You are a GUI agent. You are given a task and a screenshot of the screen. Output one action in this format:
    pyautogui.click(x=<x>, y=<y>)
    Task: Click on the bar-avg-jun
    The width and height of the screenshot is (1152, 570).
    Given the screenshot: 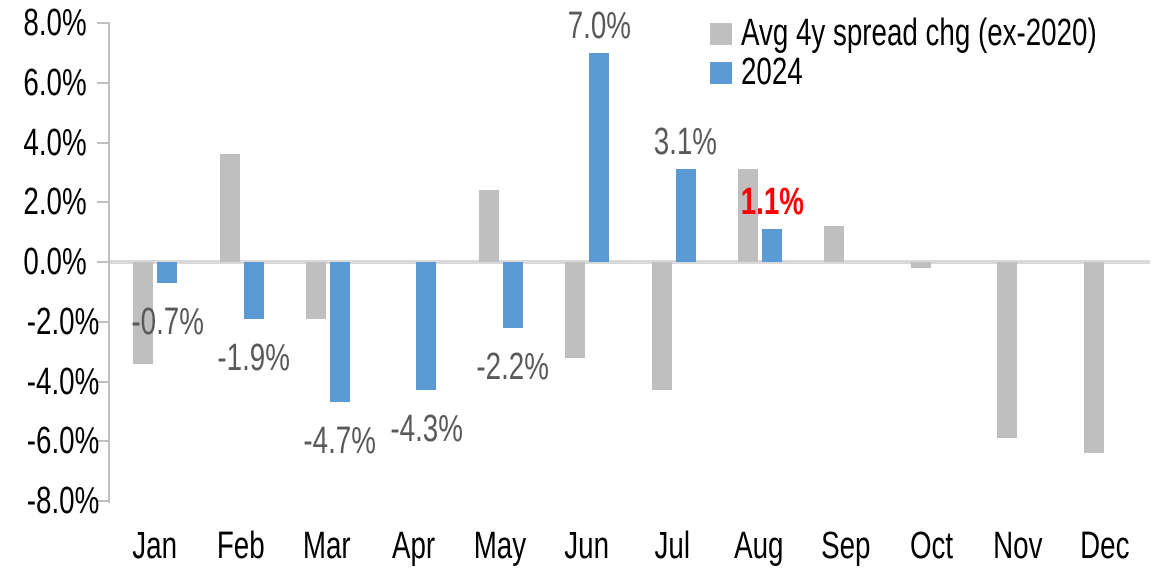 What is the action you would take?
    pyautogui.click(x=575, y=310)
    